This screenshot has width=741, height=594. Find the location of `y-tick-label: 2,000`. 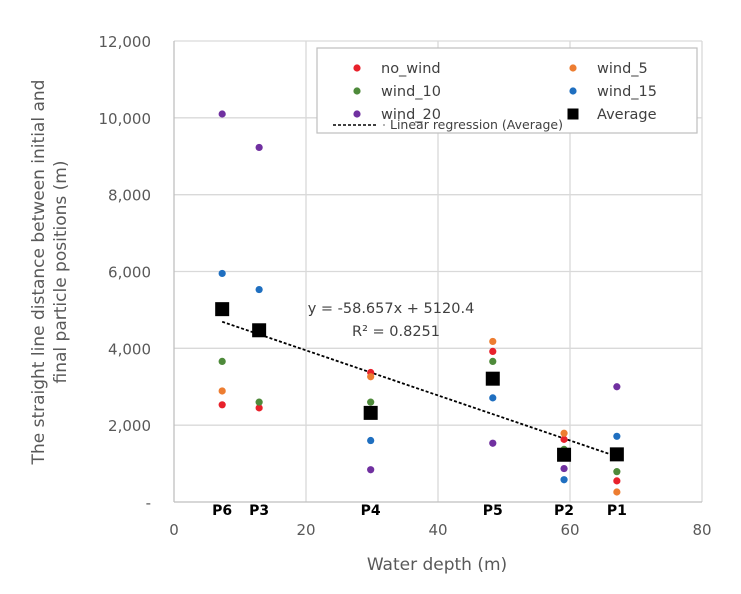

y-tick-label: 2,000 is located at coordinates (129, 426).